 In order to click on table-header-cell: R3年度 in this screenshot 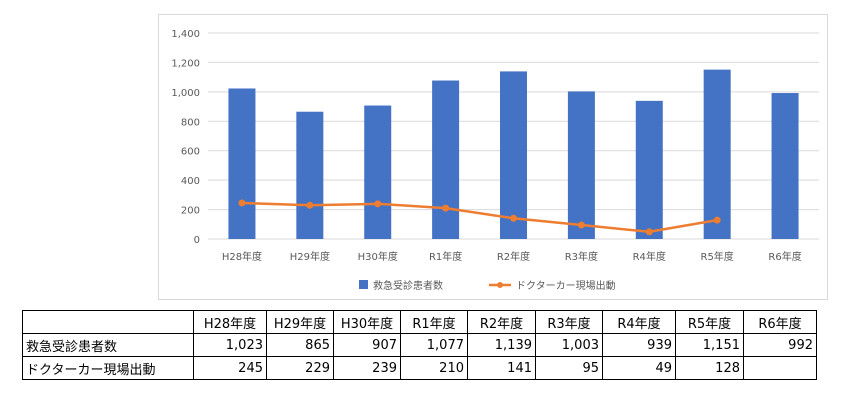, I will do `click(569, 322)`.